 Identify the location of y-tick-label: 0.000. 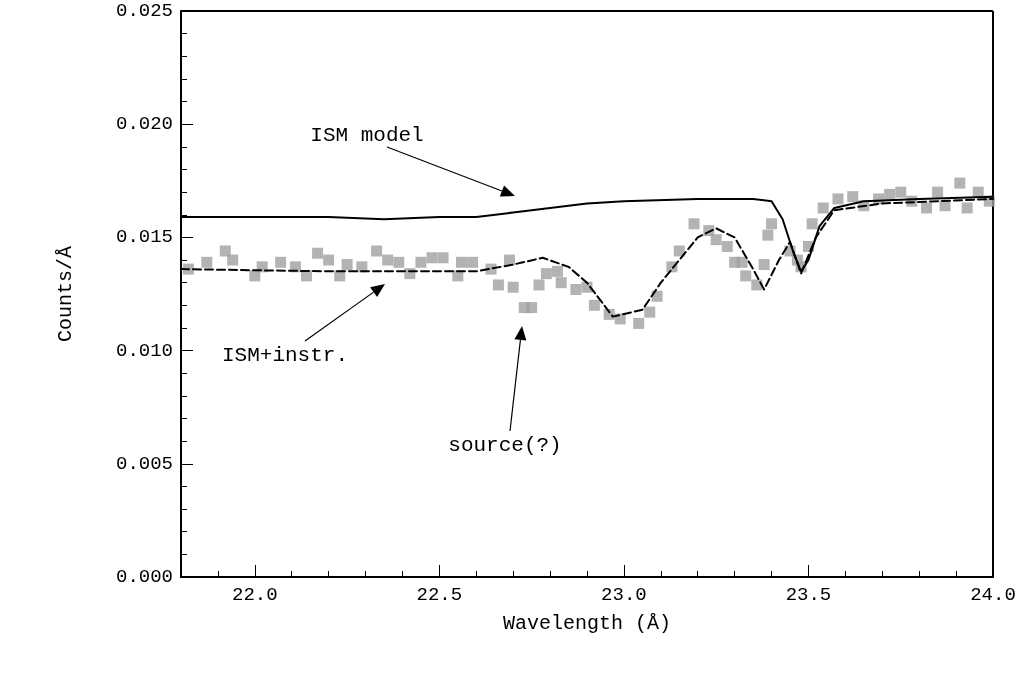
(144, 577).